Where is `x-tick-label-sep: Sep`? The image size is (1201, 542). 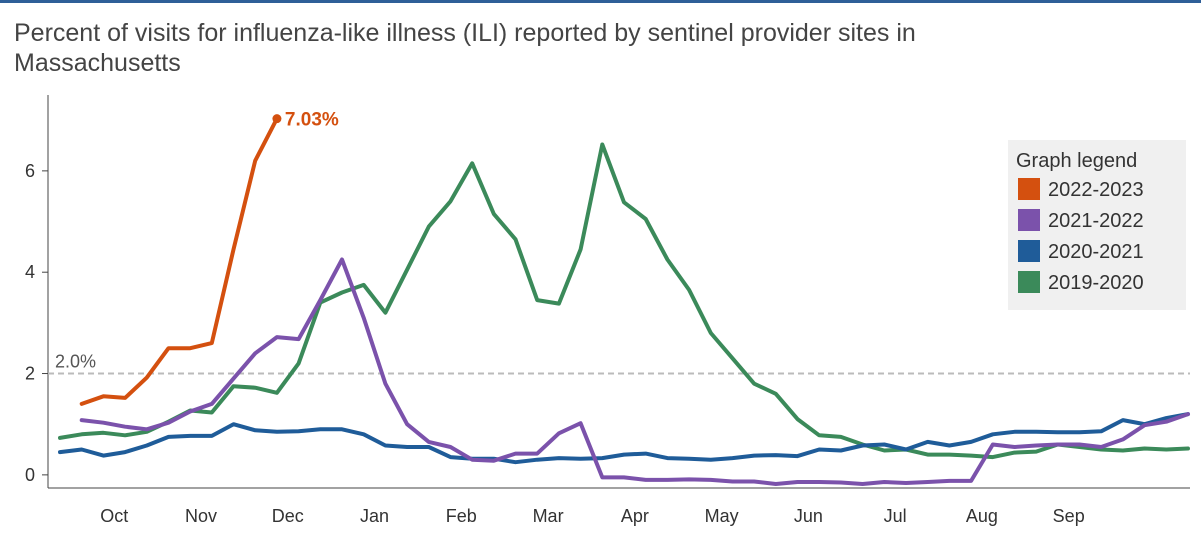
x-tick-label-sep: Sep is located at coordinates (1069, 516).